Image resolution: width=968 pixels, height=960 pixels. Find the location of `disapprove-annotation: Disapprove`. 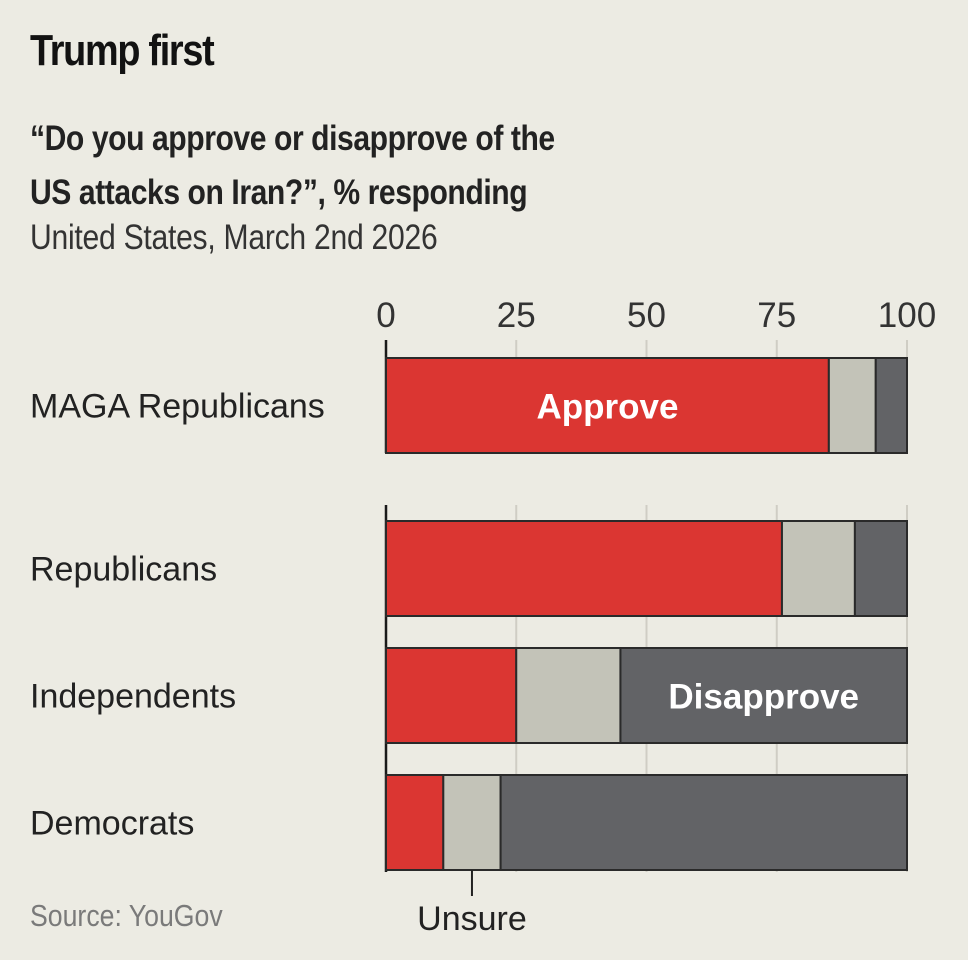

disapprove-annotation: Disapprove is located at coordinates (763, 697).